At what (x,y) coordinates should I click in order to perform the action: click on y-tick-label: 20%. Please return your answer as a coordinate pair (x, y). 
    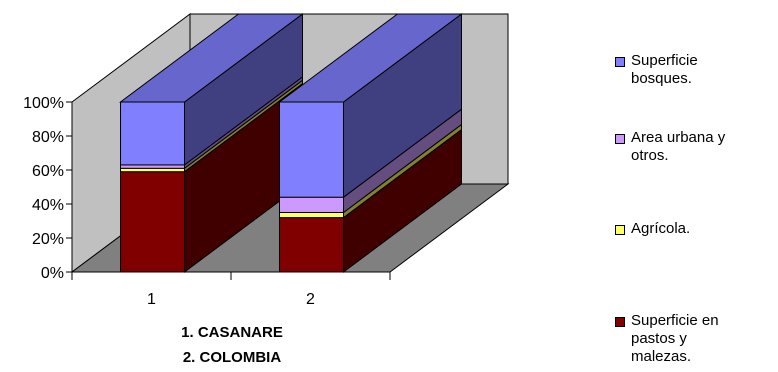
    Looking at the image, I should click on (48, 239).